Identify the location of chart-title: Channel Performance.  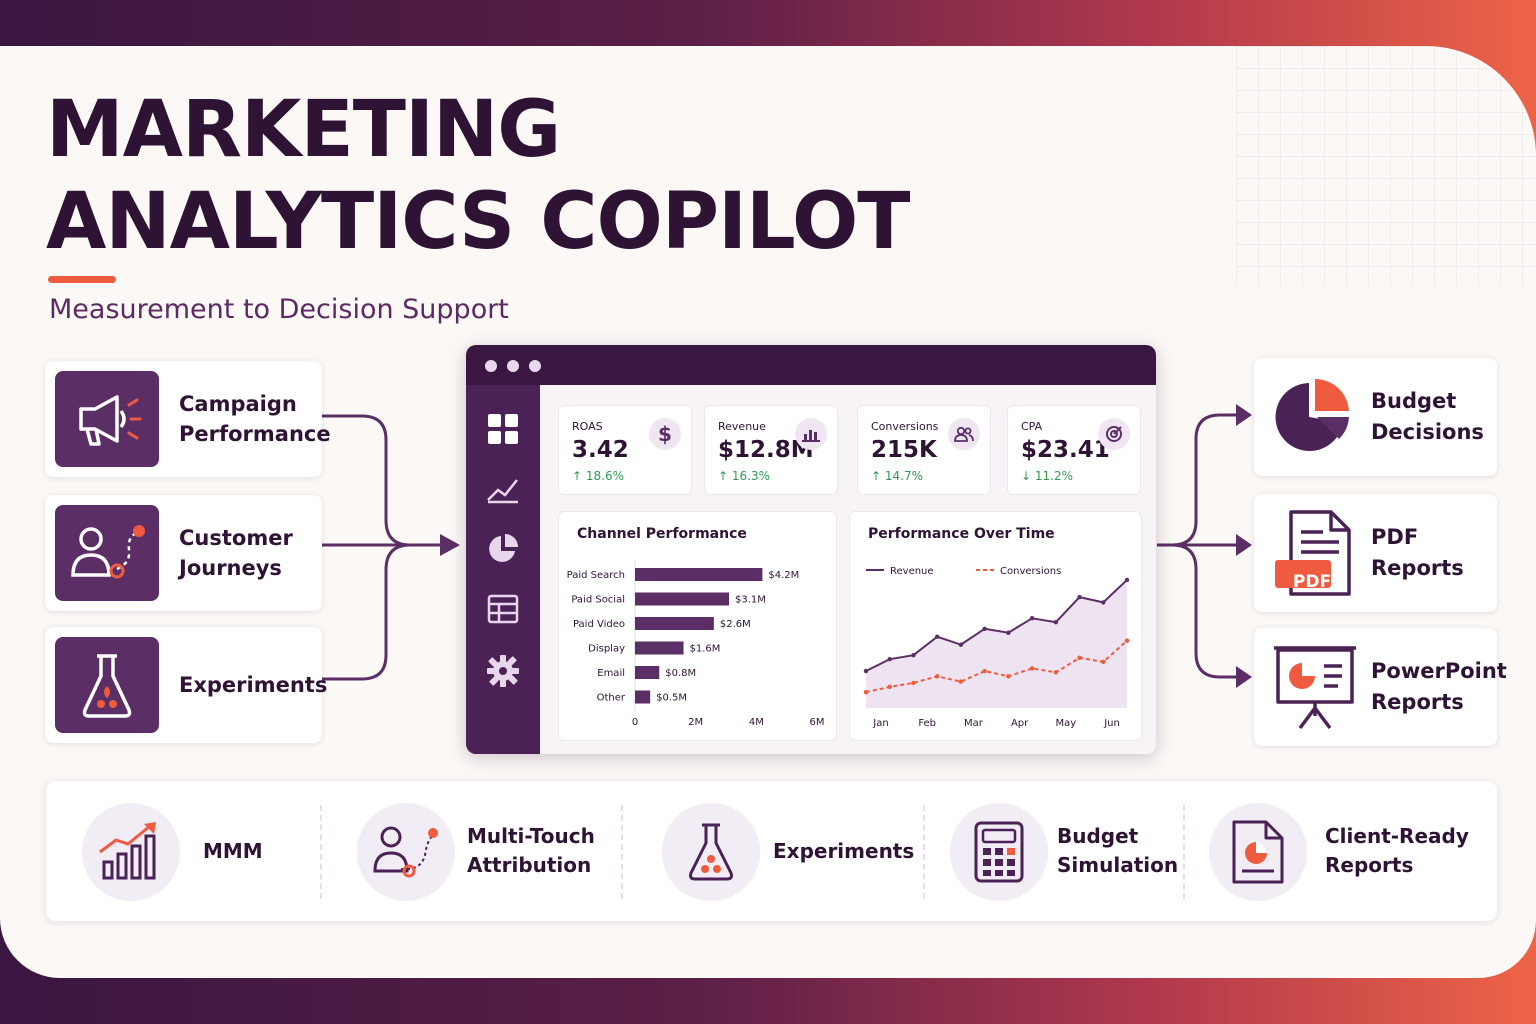
(662, 534).